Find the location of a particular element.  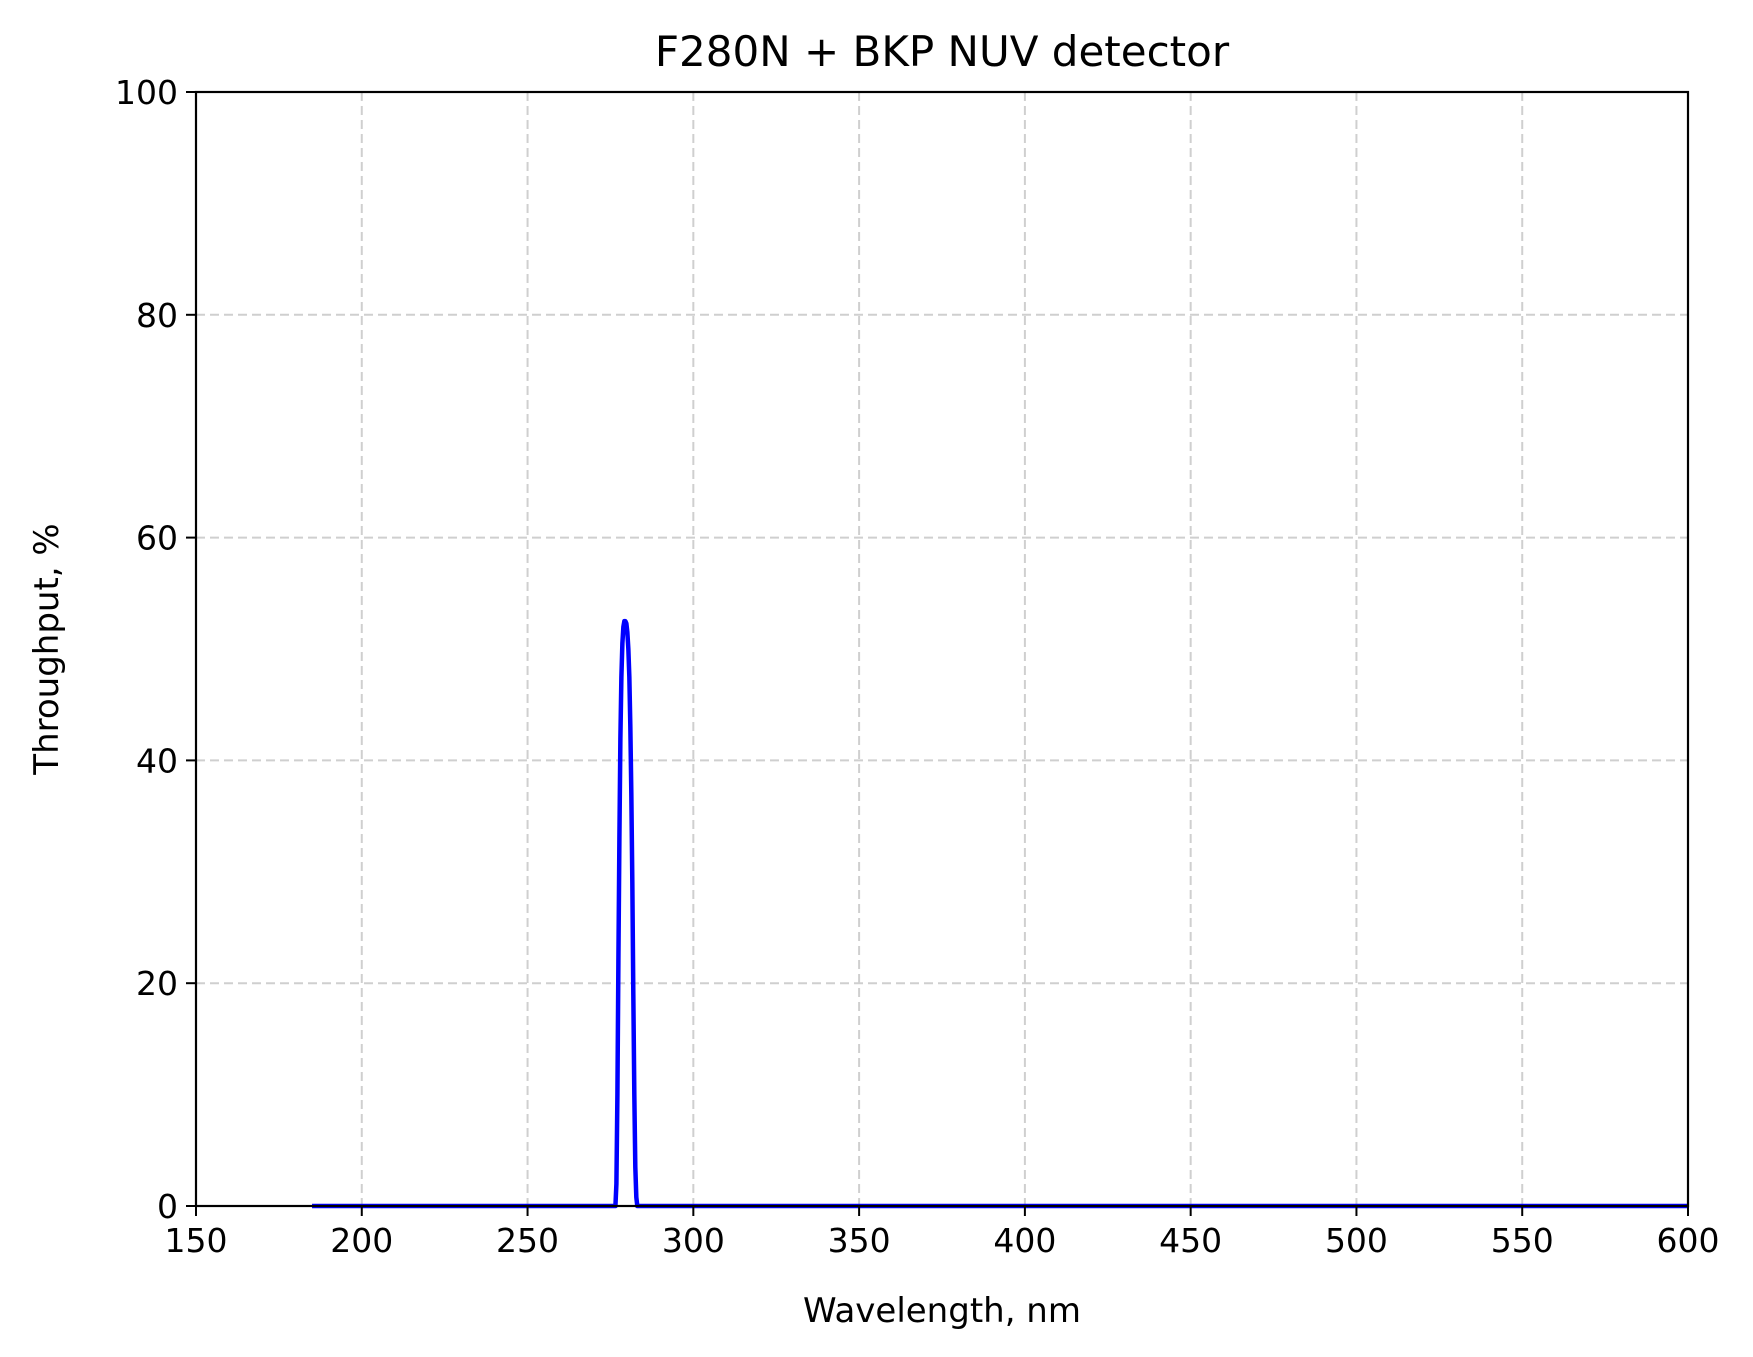

y-tick-label: 80 is located at coordinates (157, 315).